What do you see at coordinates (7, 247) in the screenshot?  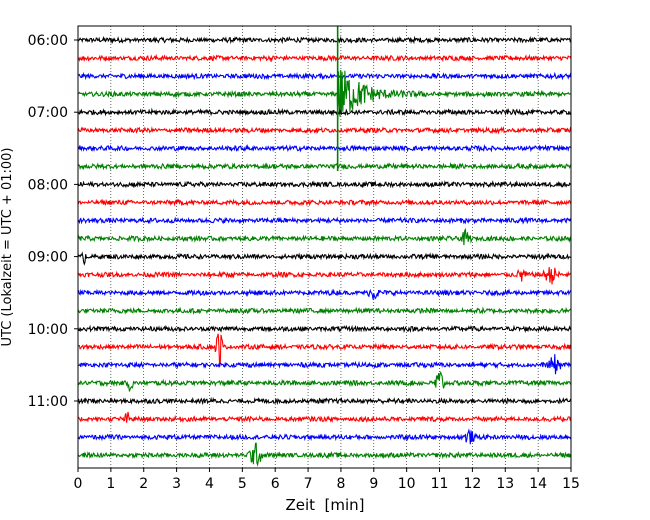 I see `y-axis-label: UTC (Lokalzeit = UTC + 01:00)` at bounding box center [7, 247].